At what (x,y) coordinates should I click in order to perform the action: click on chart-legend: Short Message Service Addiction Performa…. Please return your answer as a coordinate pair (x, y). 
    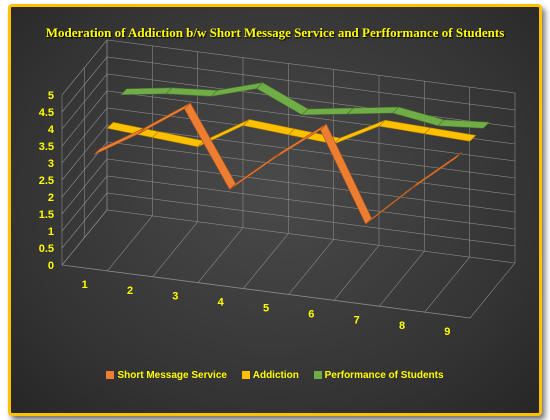
    Looking at the image, I should click on (275, 375).